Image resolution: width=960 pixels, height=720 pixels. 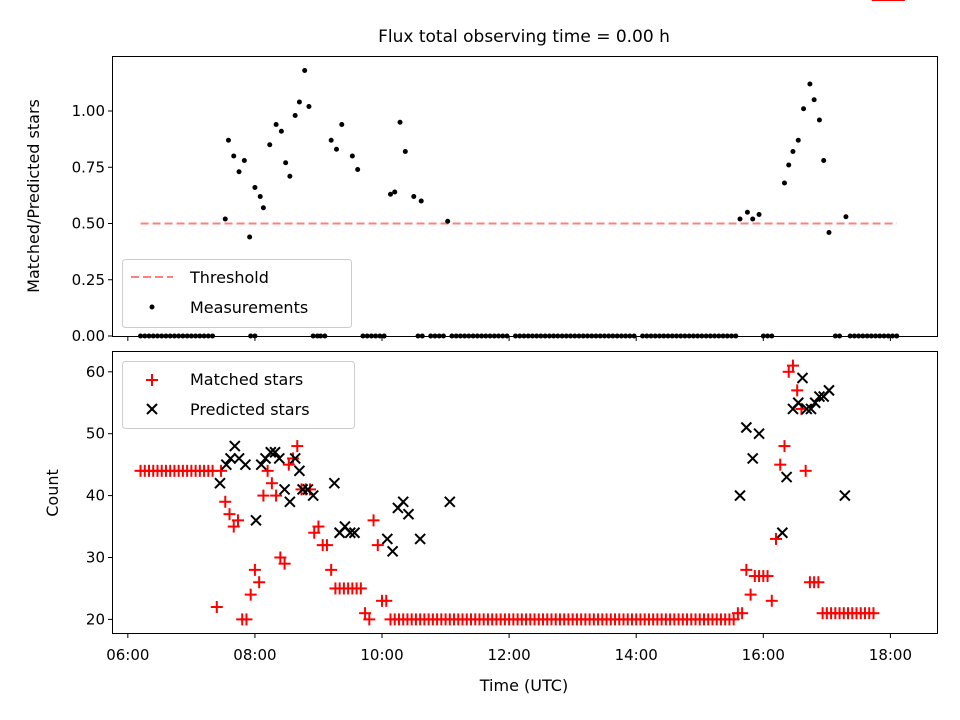 What do you see at coordinates (890, 655) in the screenshot?
I see `x-tick-label: 18:00` at bounding box center [890, 655].